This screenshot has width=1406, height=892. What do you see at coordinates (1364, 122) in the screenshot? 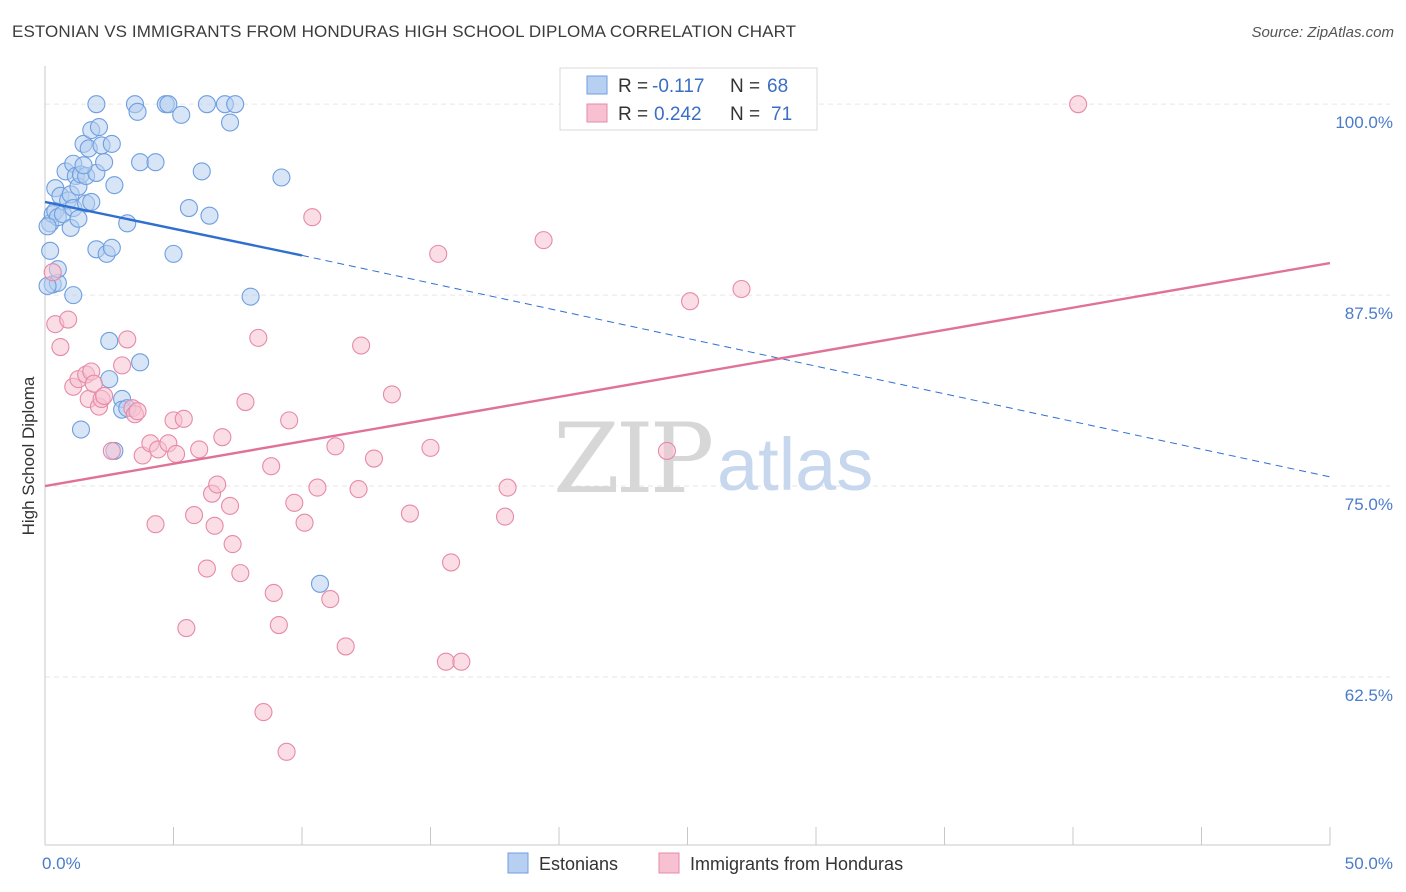
I see `y-tick-label-3: 100.0%` at bounding box center [1364, 122].